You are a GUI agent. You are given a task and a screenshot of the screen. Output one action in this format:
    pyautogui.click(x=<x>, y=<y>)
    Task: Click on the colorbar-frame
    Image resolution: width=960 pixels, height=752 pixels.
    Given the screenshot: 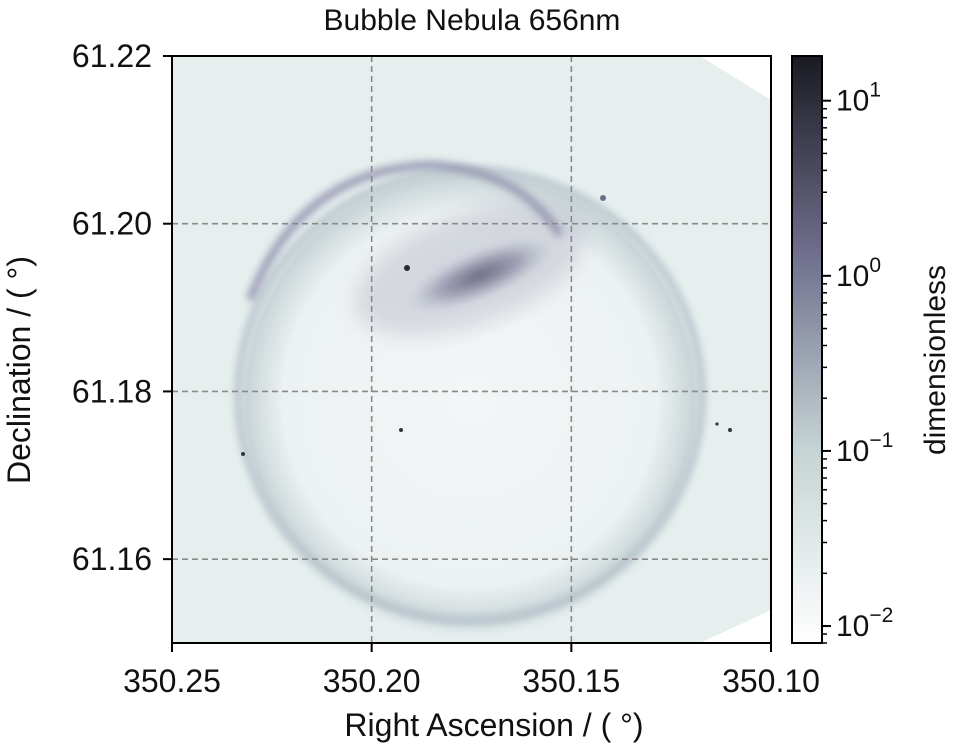 What is the action you would take?
    pyautogui.click(x=807, y=349)
    